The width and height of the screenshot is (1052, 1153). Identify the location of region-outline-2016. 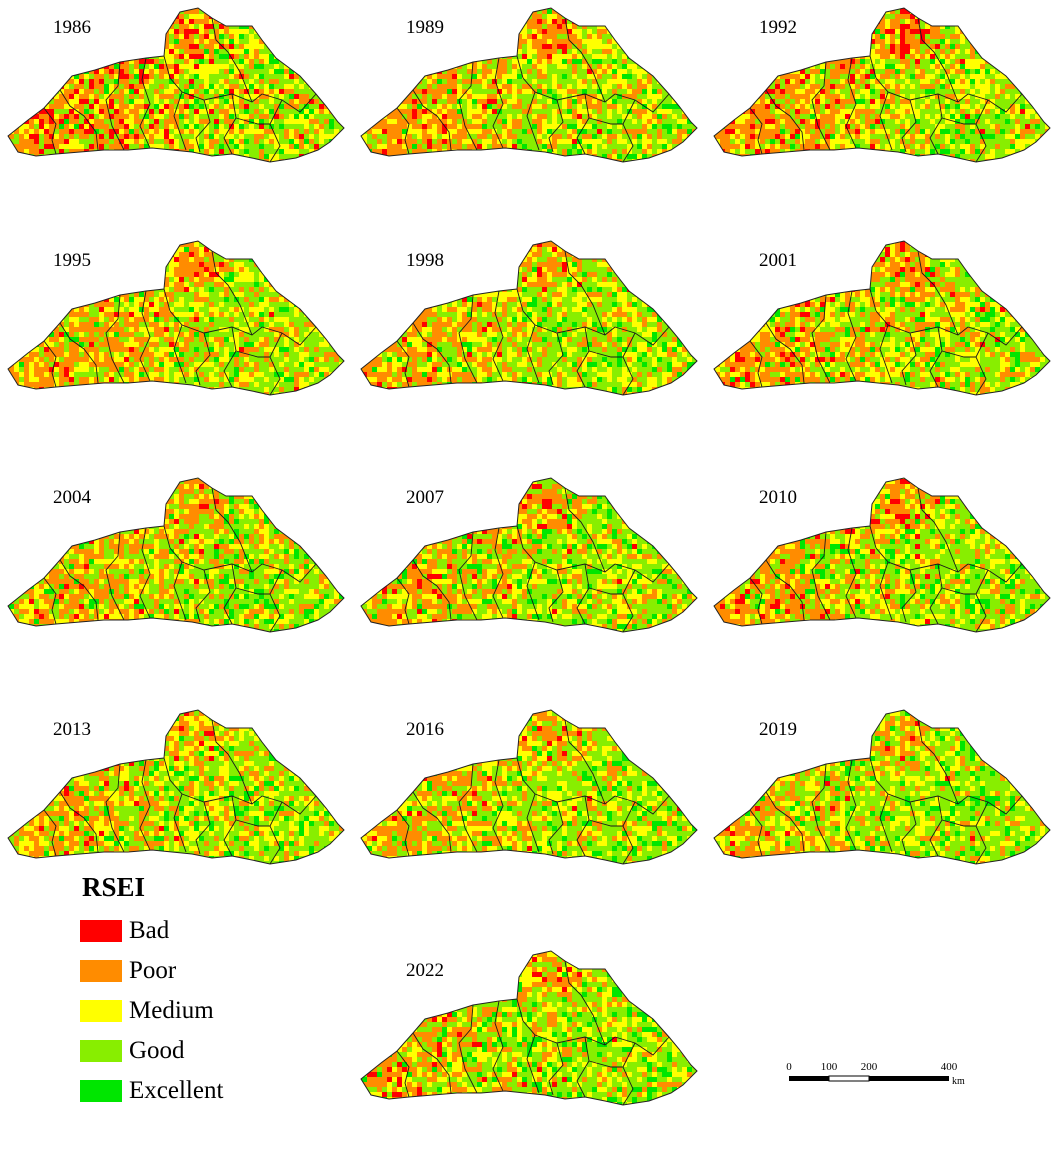
(529, 787).